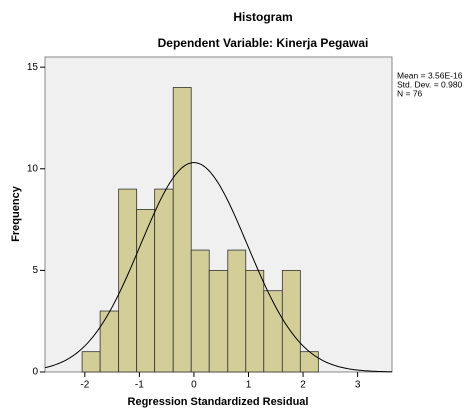  What do you see at coordinates (430, 75) in the screenshot?
I see `stat-label: Mean = 3.56E-16` at bounding box center [430, 75].